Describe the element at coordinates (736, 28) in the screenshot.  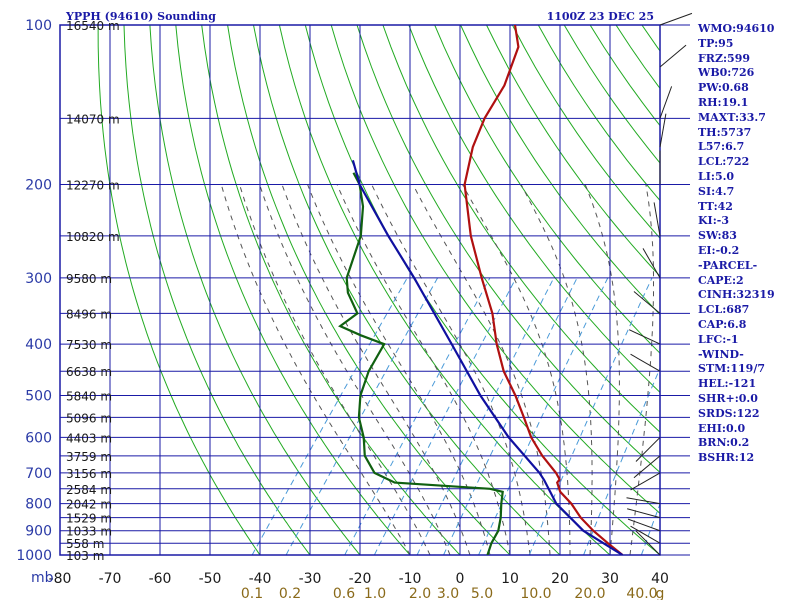
I see `index-value: WMO:94610` at that location.